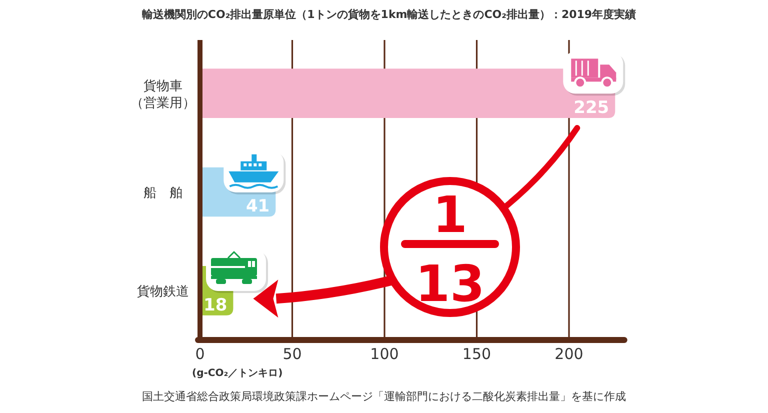 This screenshot has width=768, height=413. I want to click on x-tick-label: 150, so click(477, 354).